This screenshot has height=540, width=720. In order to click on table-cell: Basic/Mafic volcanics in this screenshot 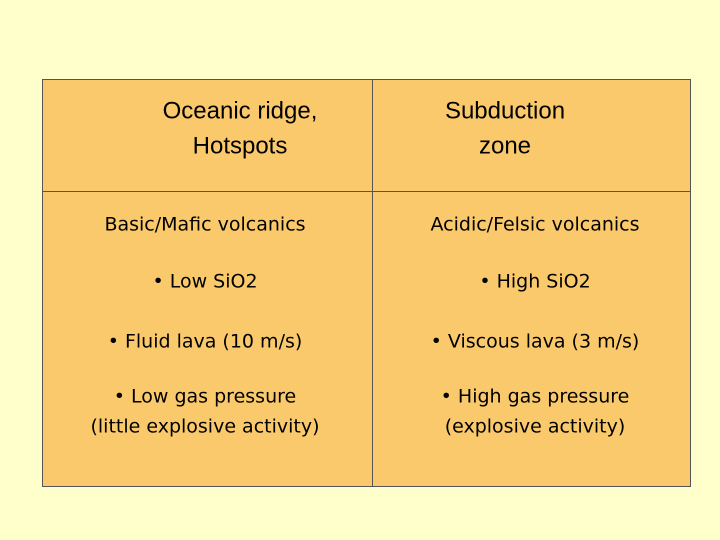, I will do `click(204, 225)`.